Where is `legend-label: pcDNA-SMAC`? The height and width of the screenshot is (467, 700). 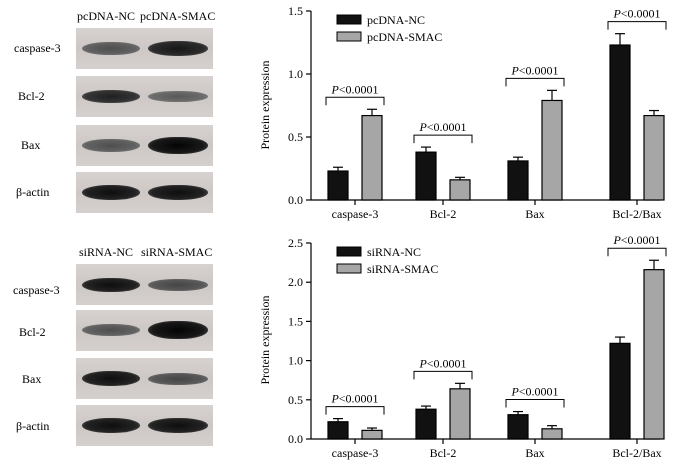
legend-label: pcDNA-SMAC is located at coordinates (404, 37).